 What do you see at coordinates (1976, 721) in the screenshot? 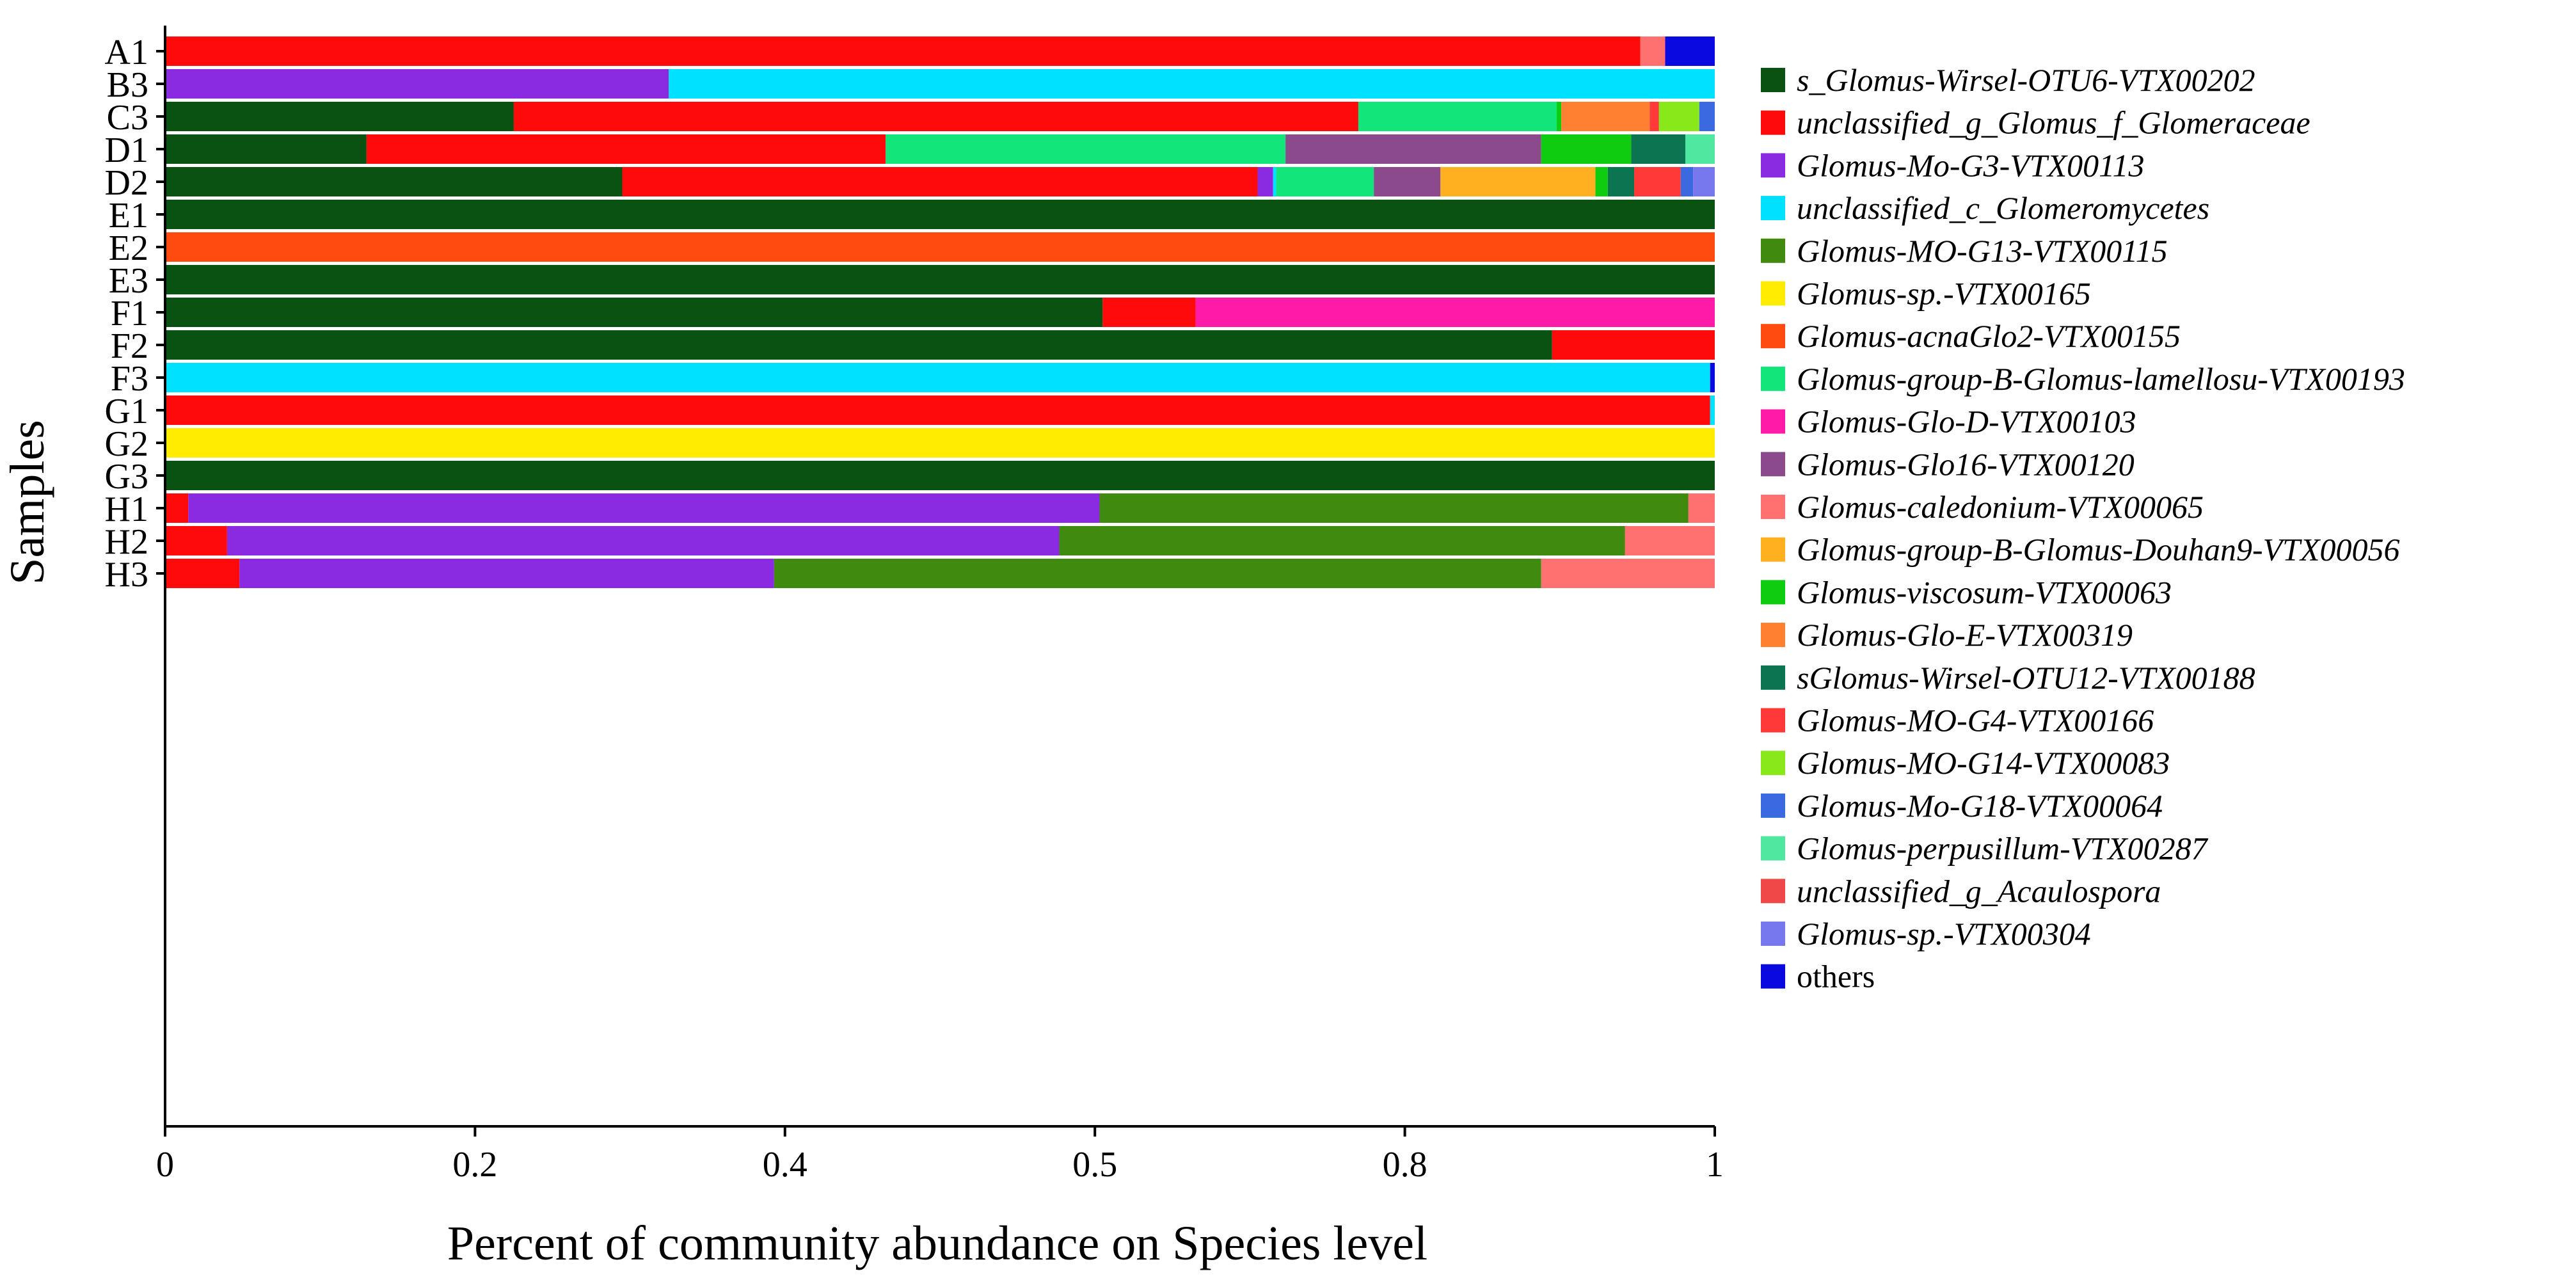
I see `legend-label-15: Glomus-MO-G4-VTX00166` at bounding box center [1976, 721].